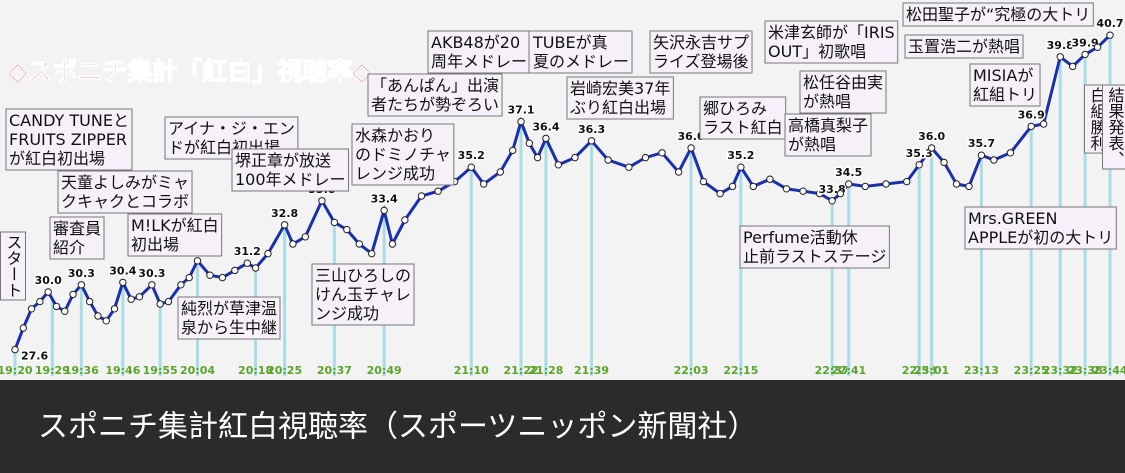 This screenshot has width=1125, height=473. Describe the element at coordinates (52, 370) in the screenshot. I see `x-tick-label: 19:29` at that location.